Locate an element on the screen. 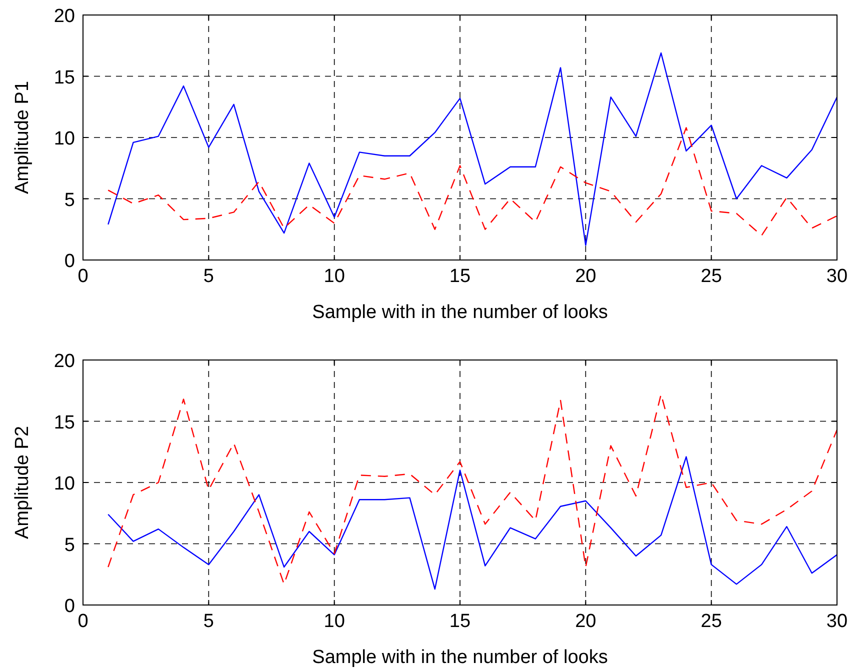  y-axis-title: Amplitude P2 is located at coordinates (22, 483).